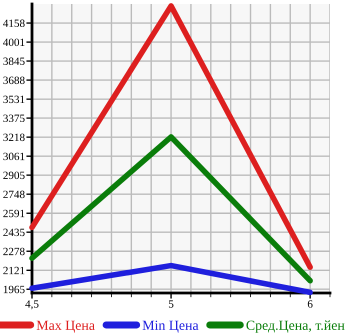  I want to click on y-tick-label: 3688, so click(14, 80).